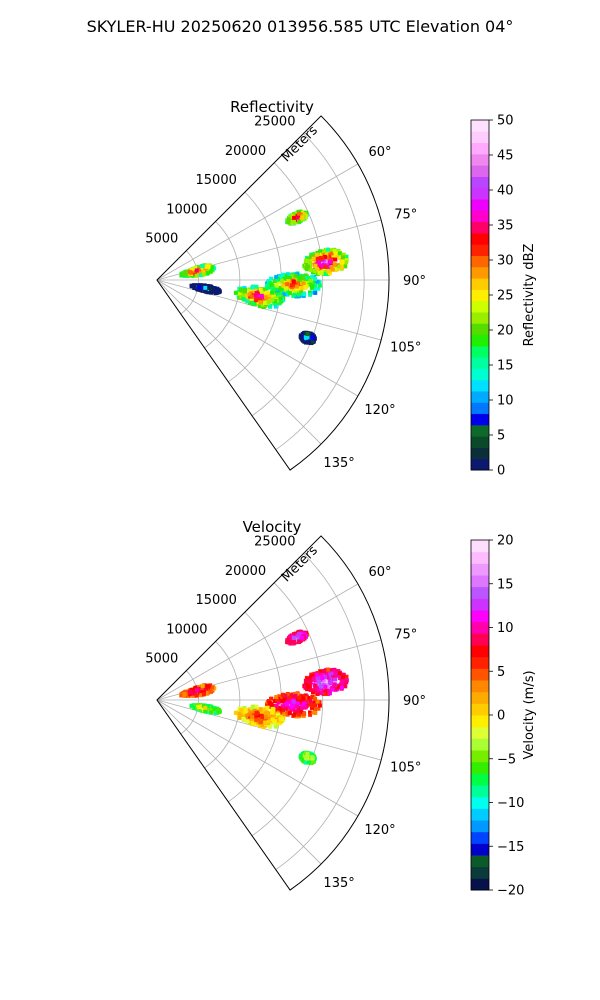 This screenshot has width=600, height=1000. I want to click on azimuth-gridline, so click(257, 338).